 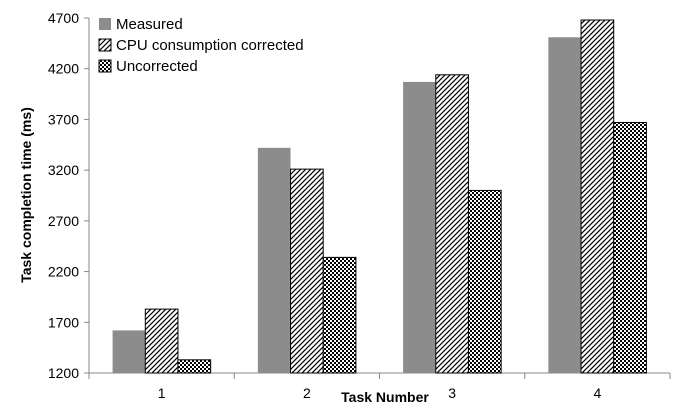 I want to click on x-axis-title: Task Number, so click(x=385, y=397).